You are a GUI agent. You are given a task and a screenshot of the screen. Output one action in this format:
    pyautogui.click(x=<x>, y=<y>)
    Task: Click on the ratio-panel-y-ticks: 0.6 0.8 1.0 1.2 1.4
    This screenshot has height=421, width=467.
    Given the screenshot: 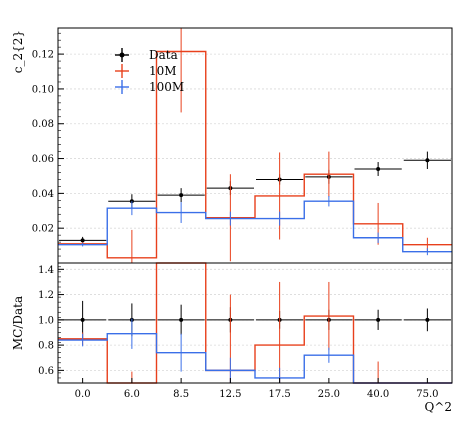 What is the action you would take?
    pyautogui.click(x=51, y=324)
    